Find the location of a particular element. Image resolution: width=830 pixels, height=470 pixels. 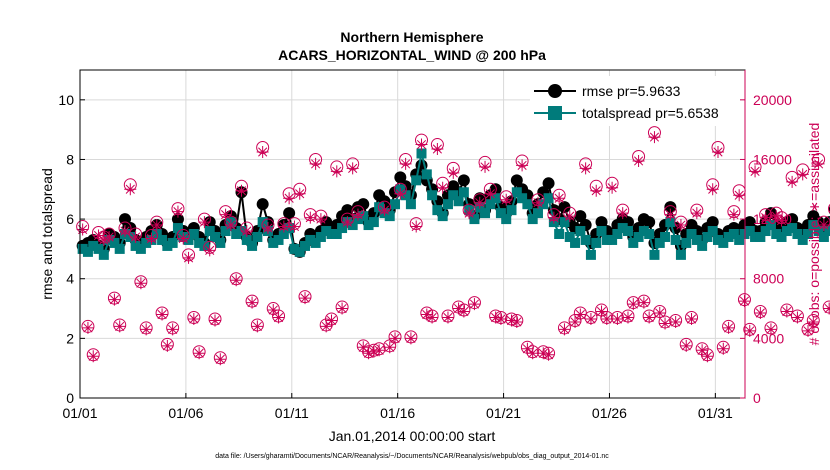

legend-totalspread-marker is located at coordinates (555, 113).